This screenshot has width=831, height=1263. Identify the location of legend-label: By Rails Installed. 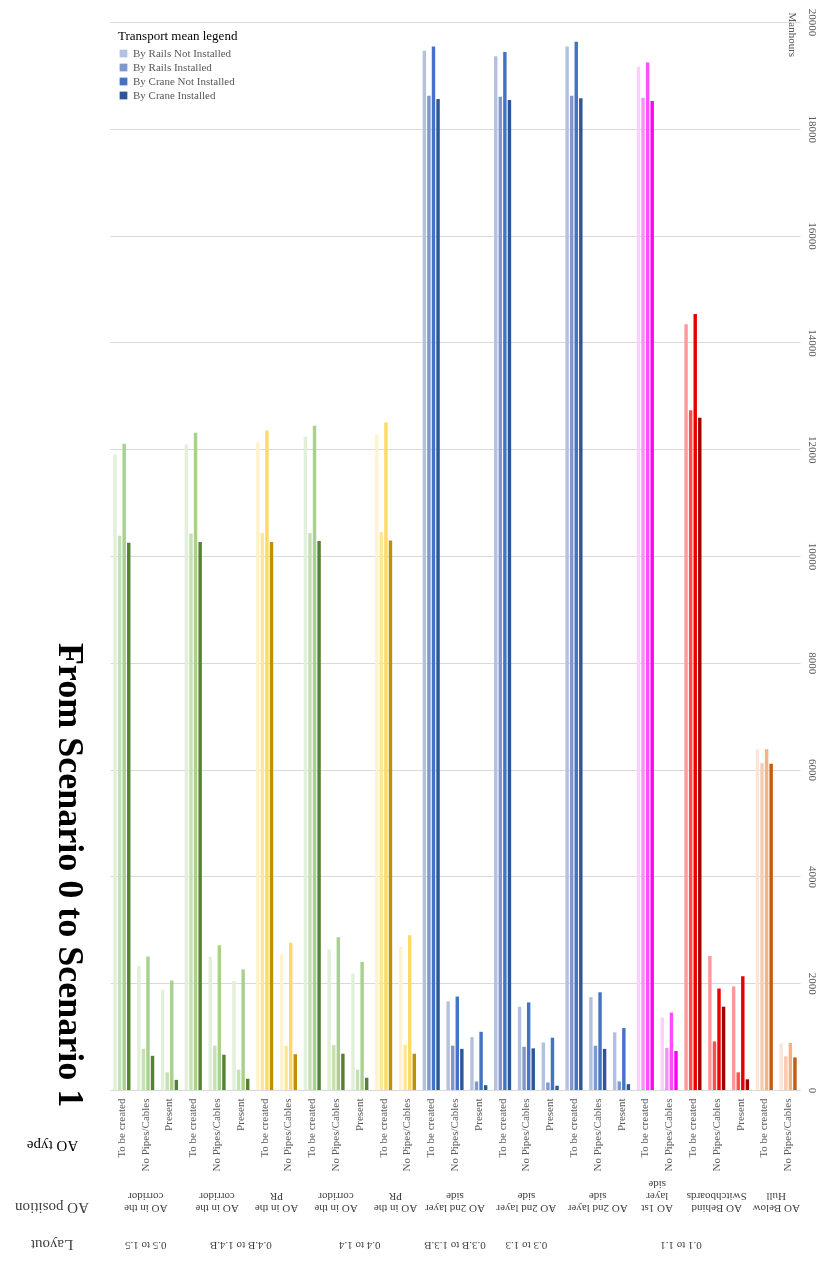
(173, 66).